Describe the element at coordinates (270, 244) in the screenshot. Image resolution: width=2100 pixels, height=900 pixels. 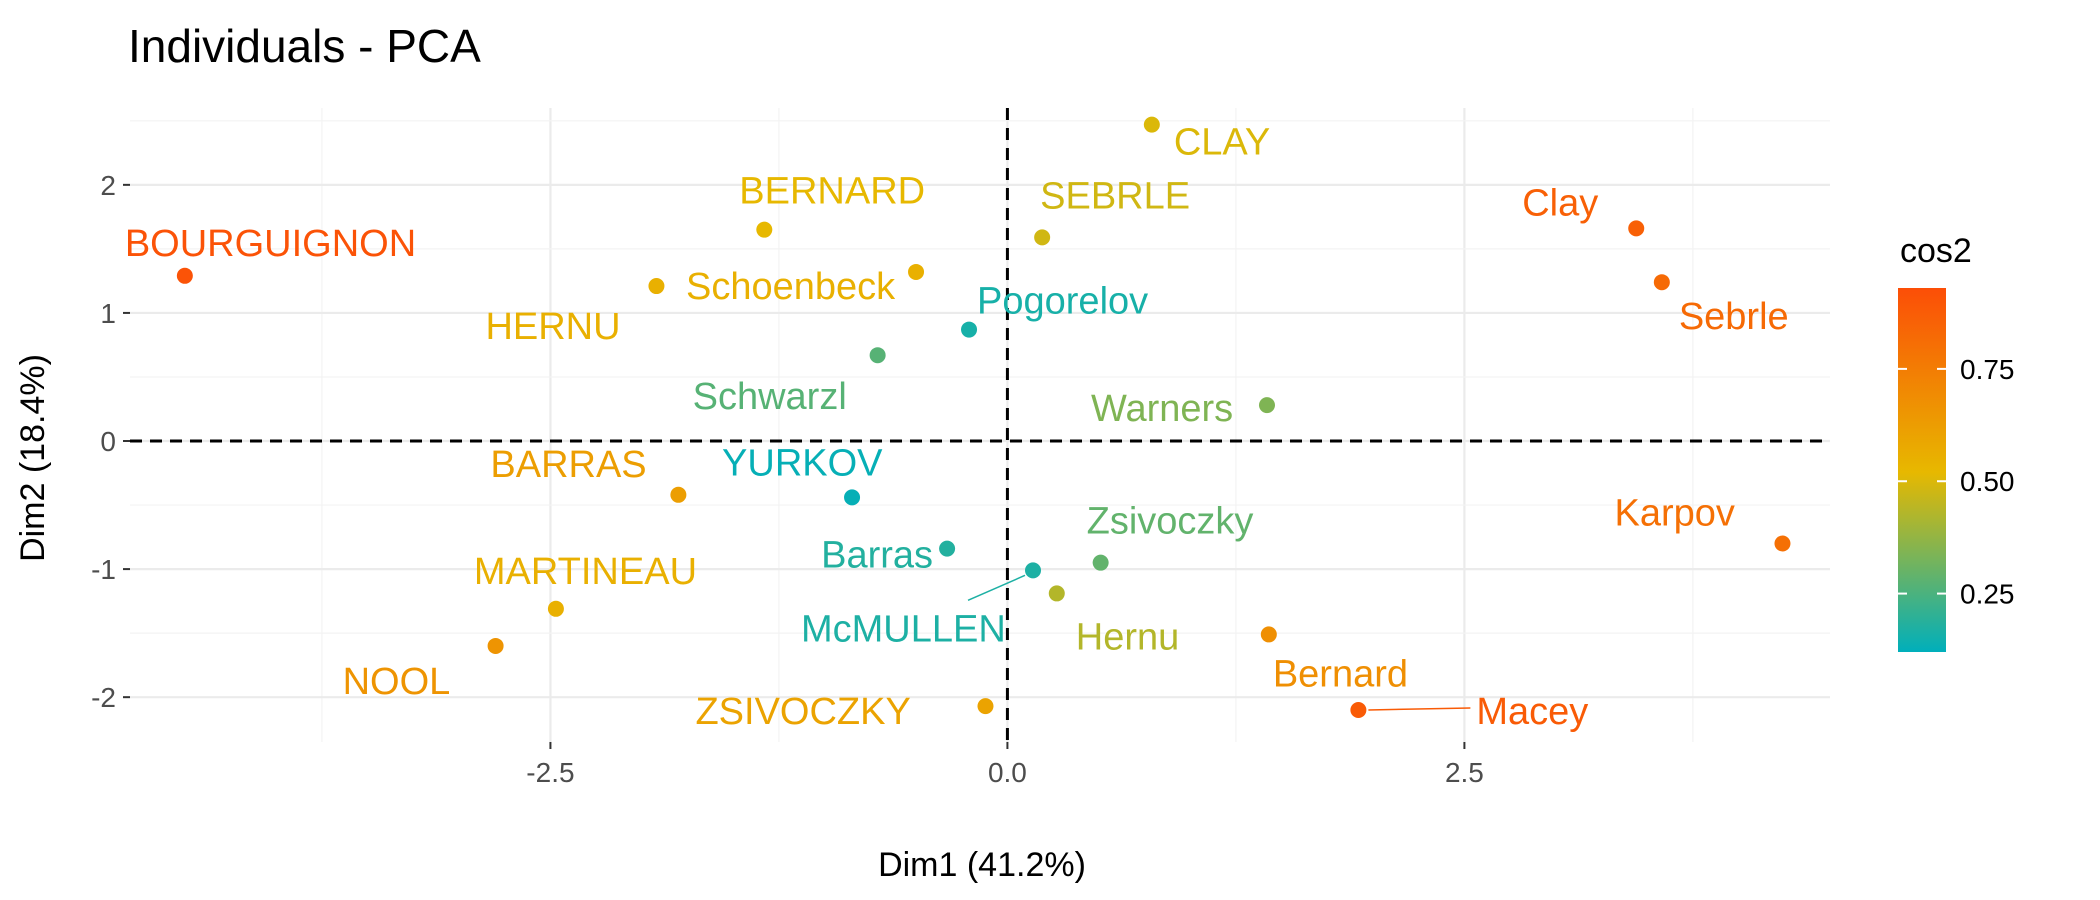
I see `point-label: BOURGUIGNON` at that location.